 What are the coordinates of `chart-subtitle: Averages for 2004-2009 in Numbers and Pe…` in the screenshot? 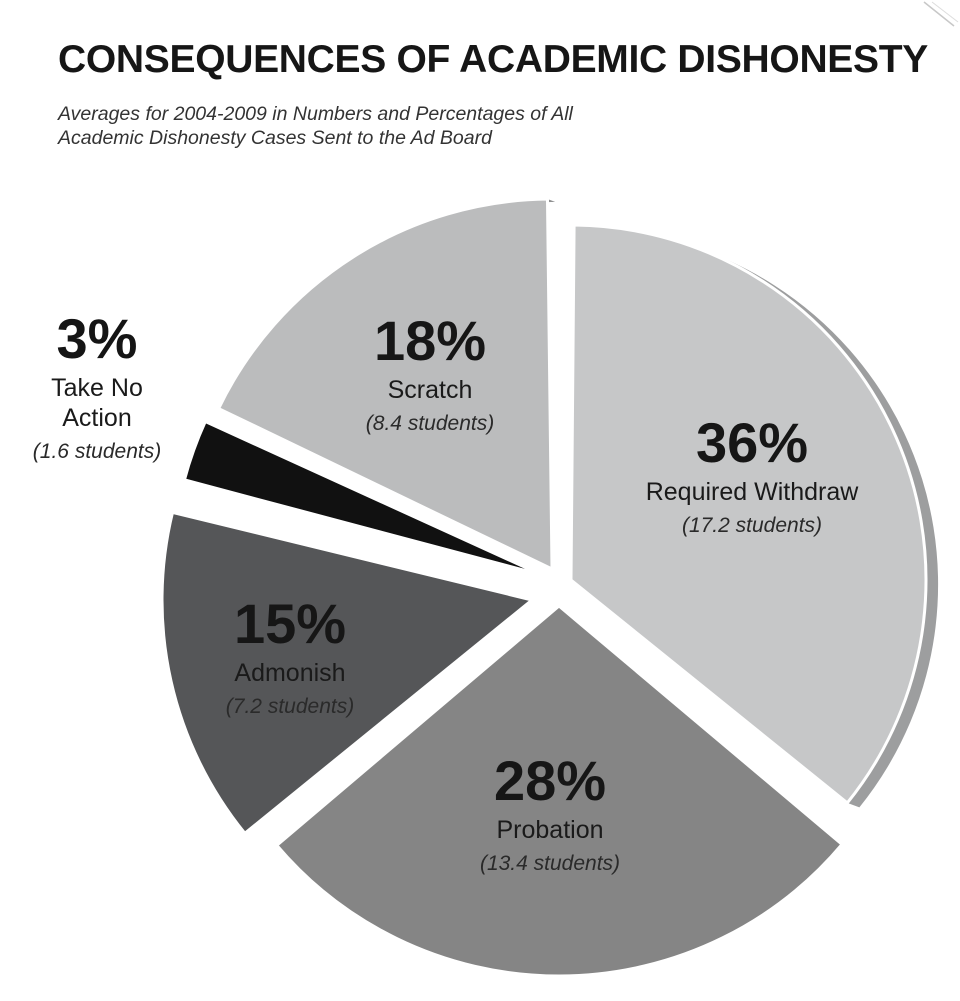 It's located at (408, 126).